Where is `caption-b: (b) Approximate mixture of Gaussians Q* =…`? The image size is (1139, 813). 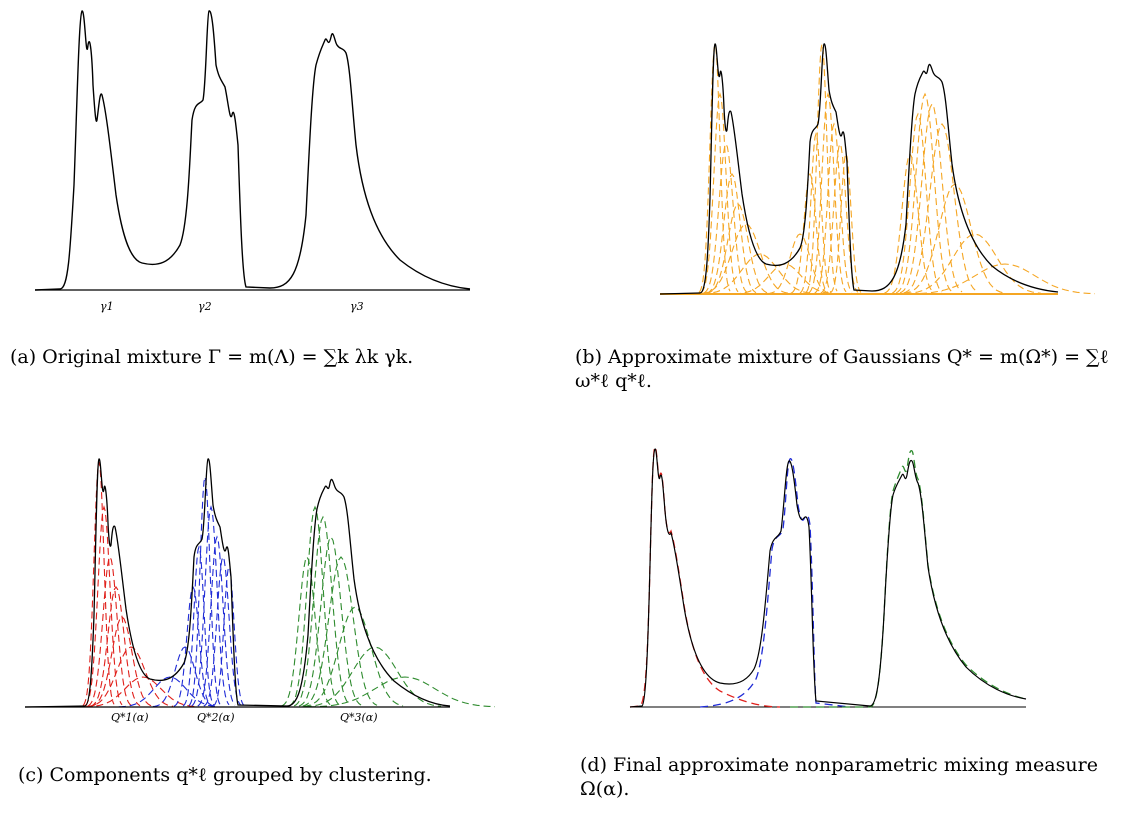
caption-b: (b) Approximate mixture of Gaussians Q* =… is located at coordinates (855, 369).